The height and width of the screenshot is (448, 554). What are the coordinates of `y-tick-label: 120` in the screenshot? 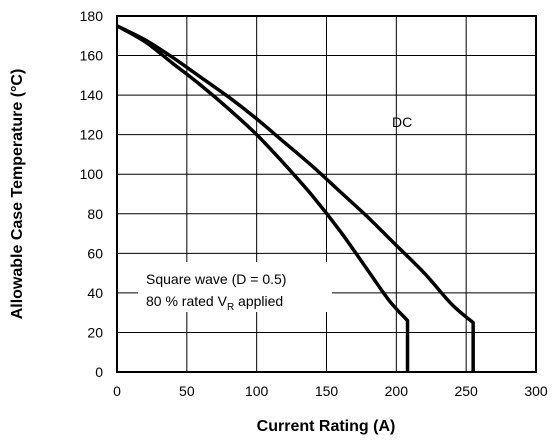 It's located at (92, 135).